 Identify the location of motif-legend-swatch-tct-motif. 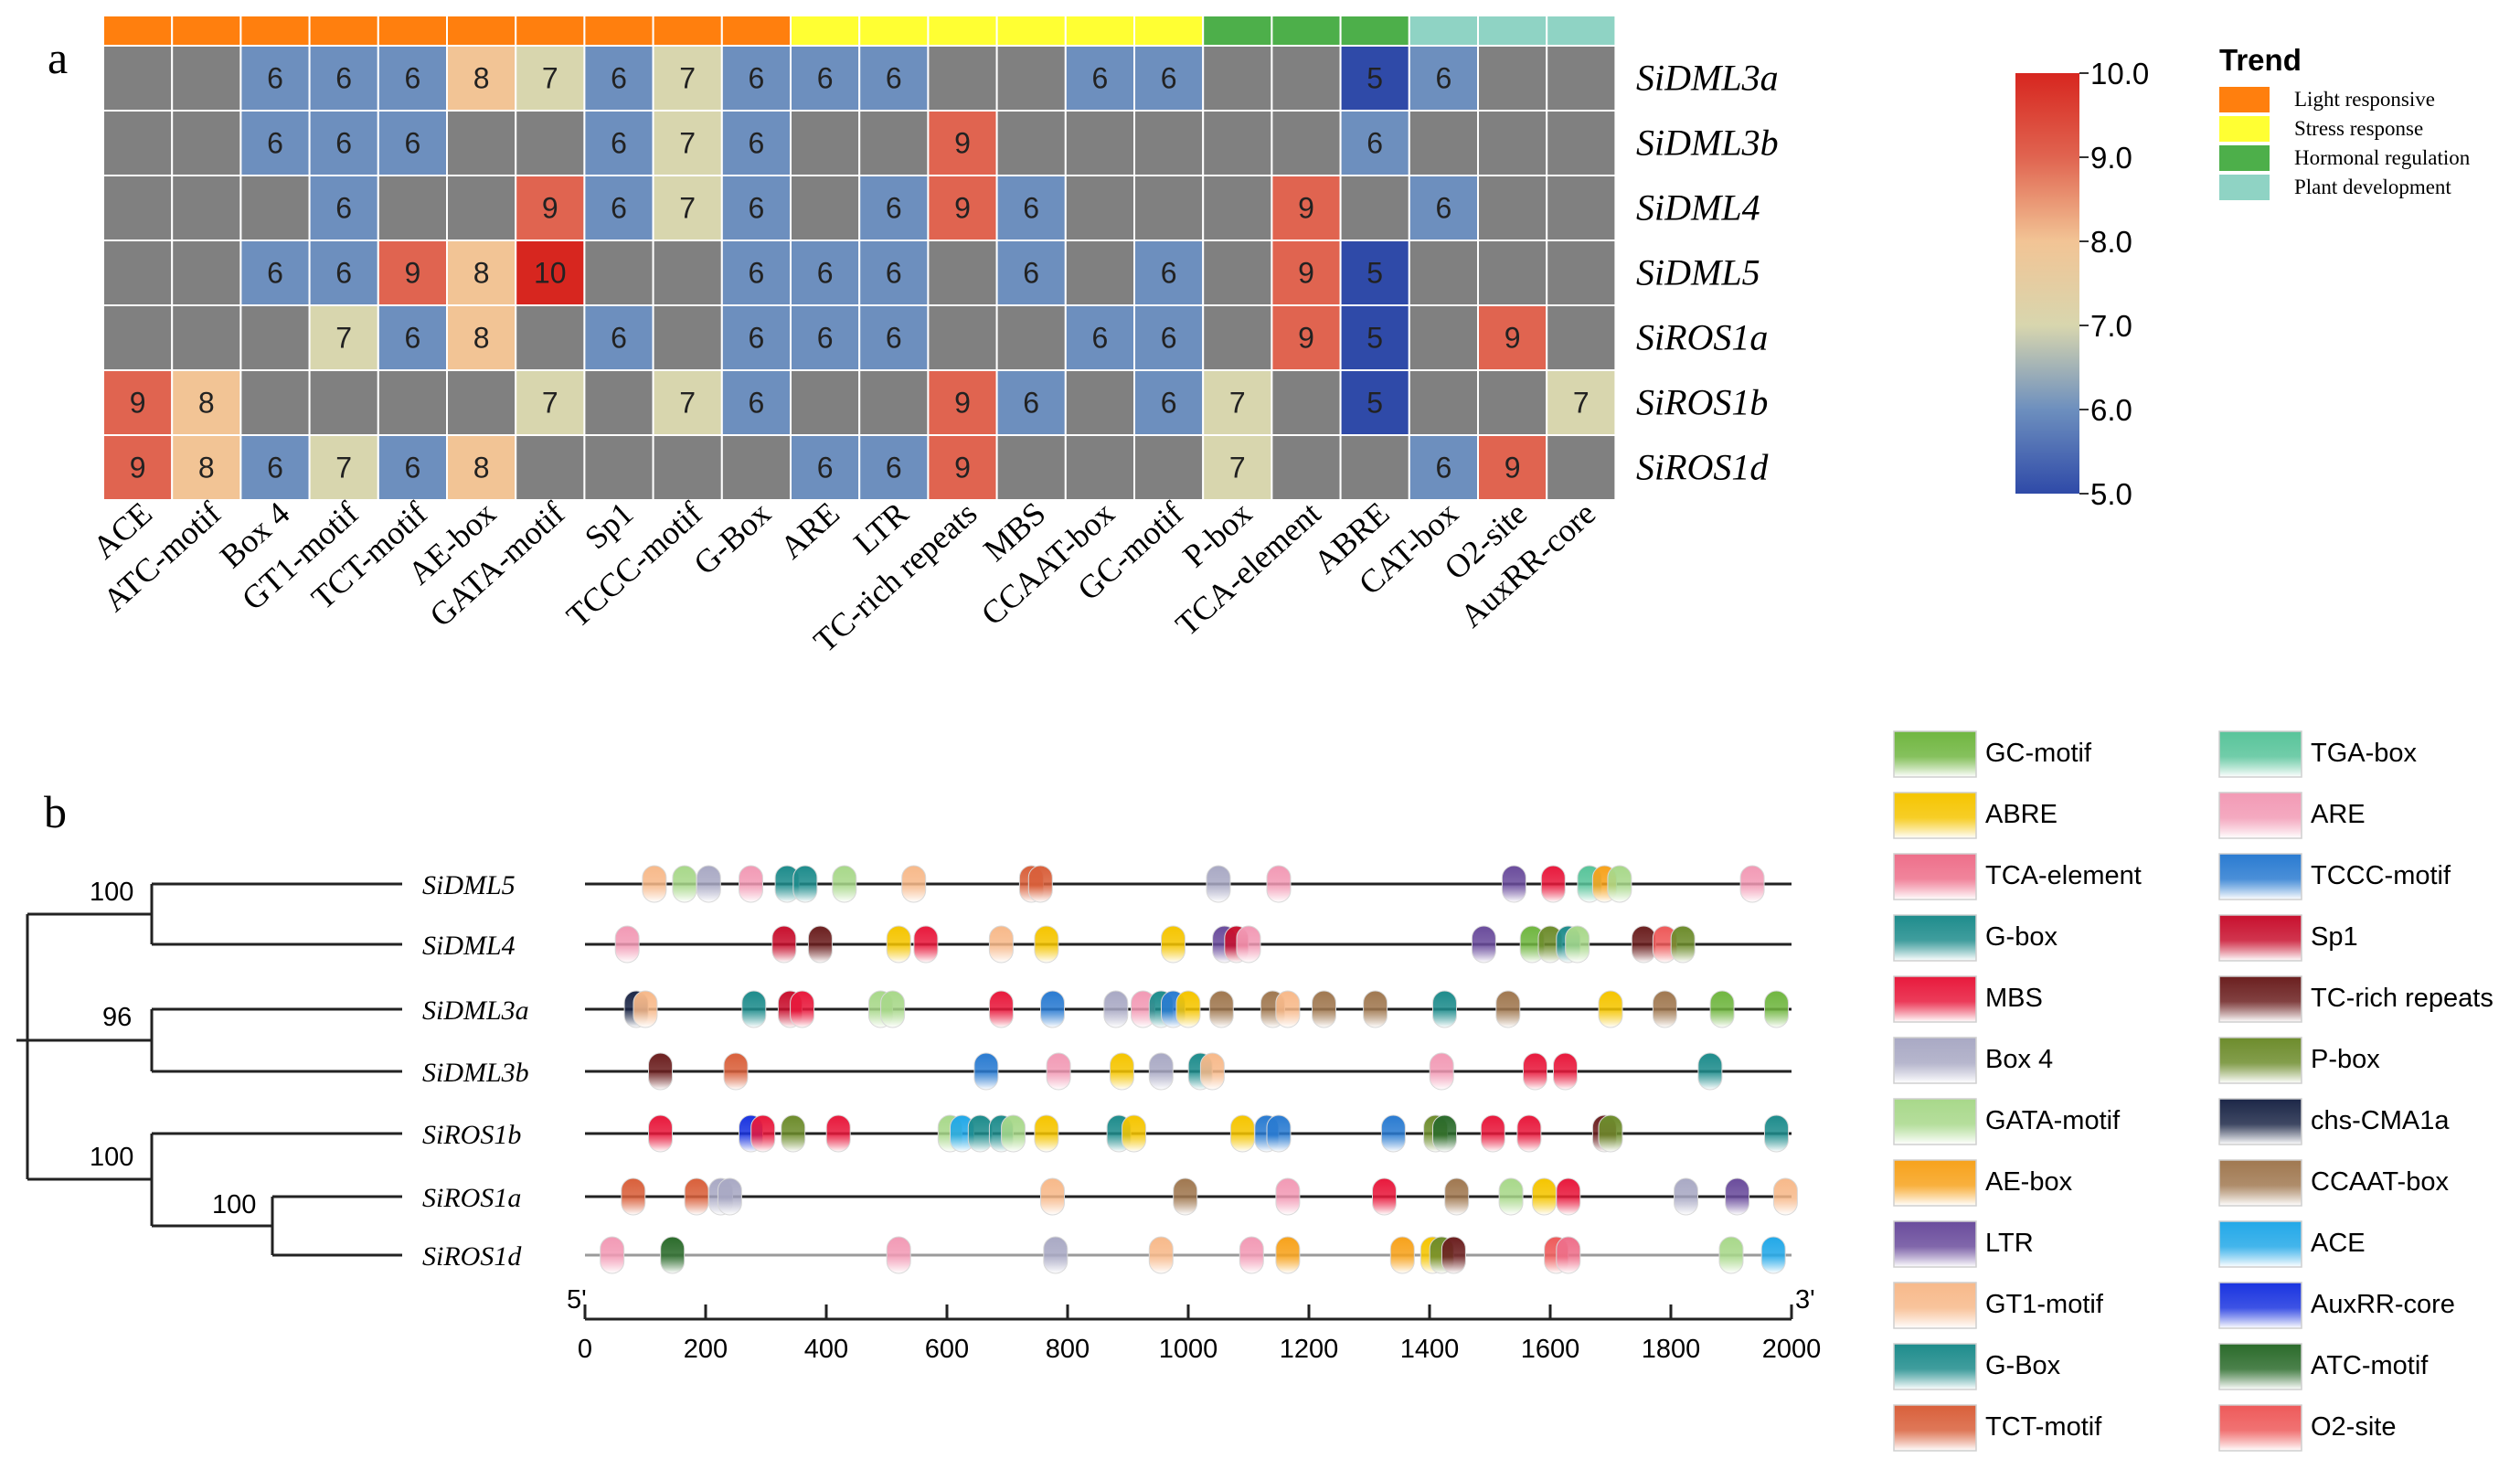
(1935, 1428).